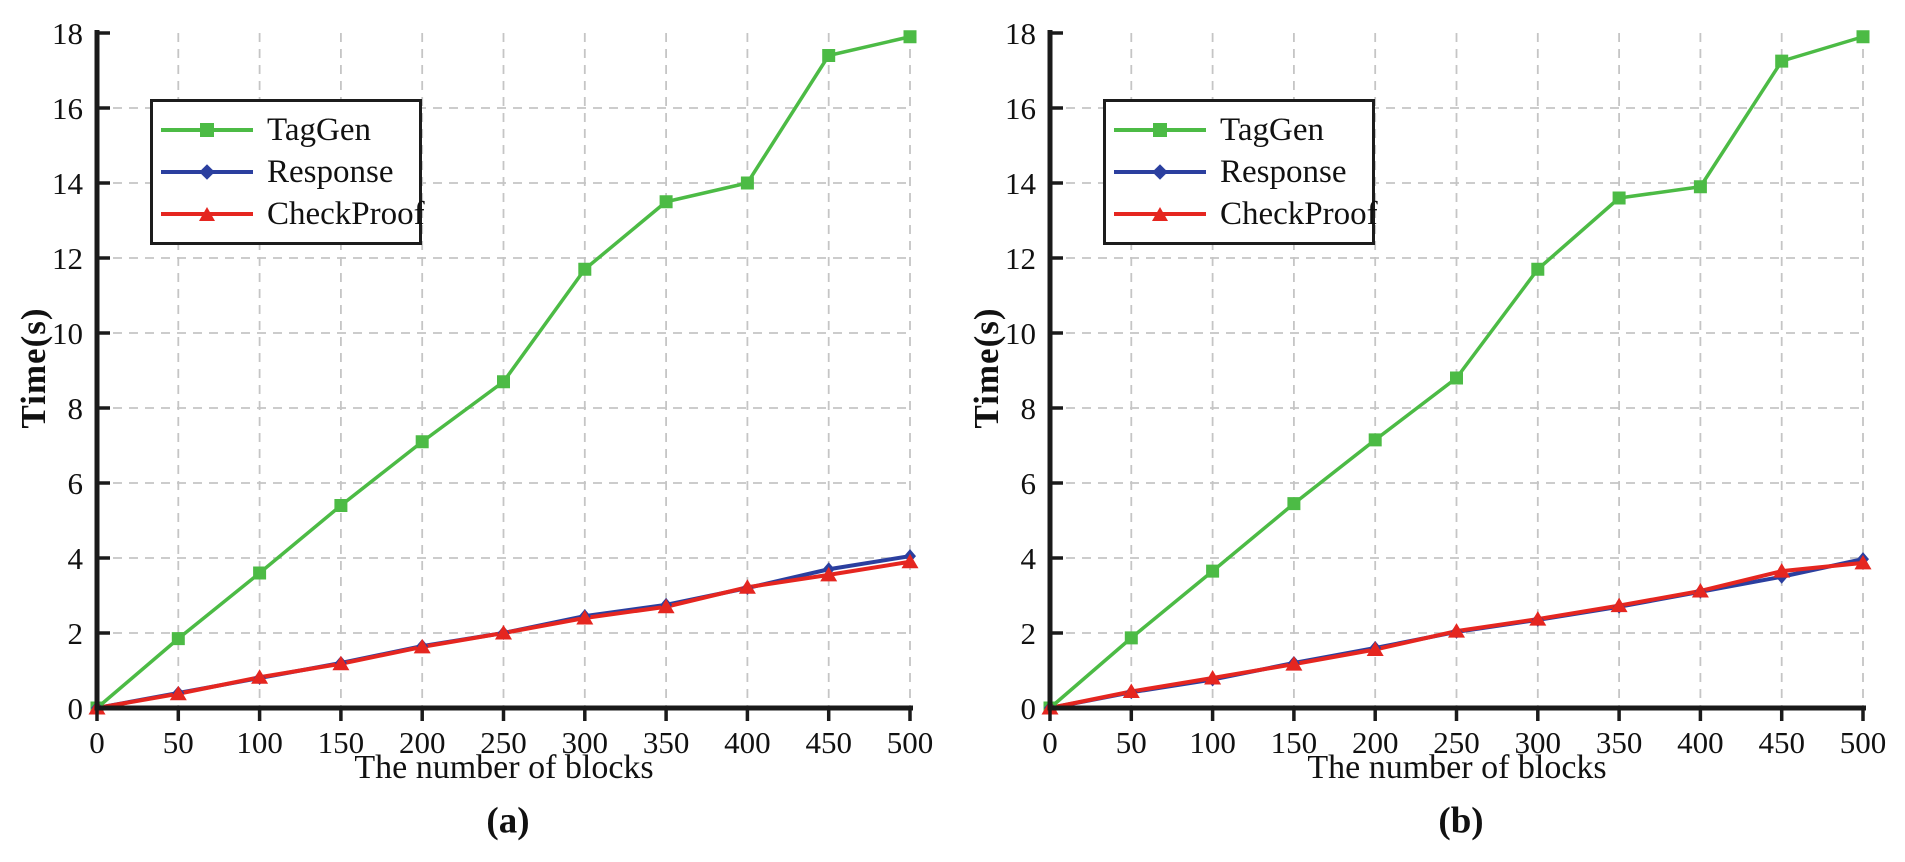  I want to click on x-tick-label: 0, so click(1050, 742).